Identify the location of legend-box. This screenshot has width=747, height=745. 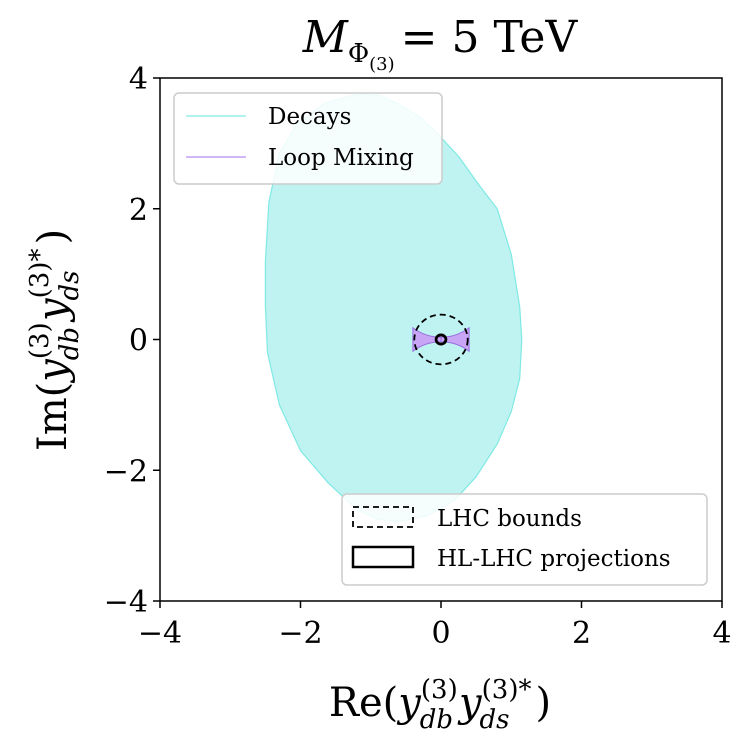
(524, 539).